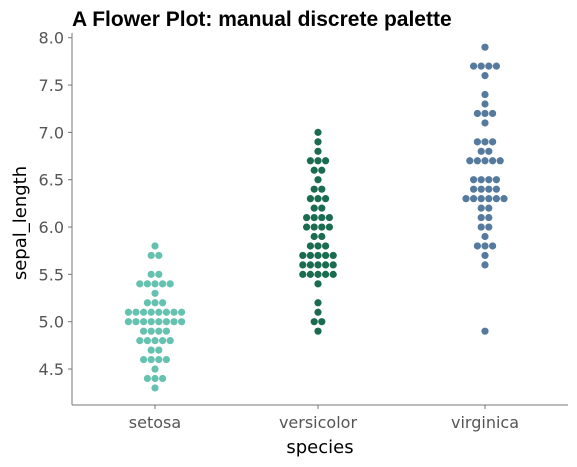  Describe the element at coordinates (262, 19) in the screenshot. I see `chart-title: A Flower Plot: manual discrete palette` at that location.